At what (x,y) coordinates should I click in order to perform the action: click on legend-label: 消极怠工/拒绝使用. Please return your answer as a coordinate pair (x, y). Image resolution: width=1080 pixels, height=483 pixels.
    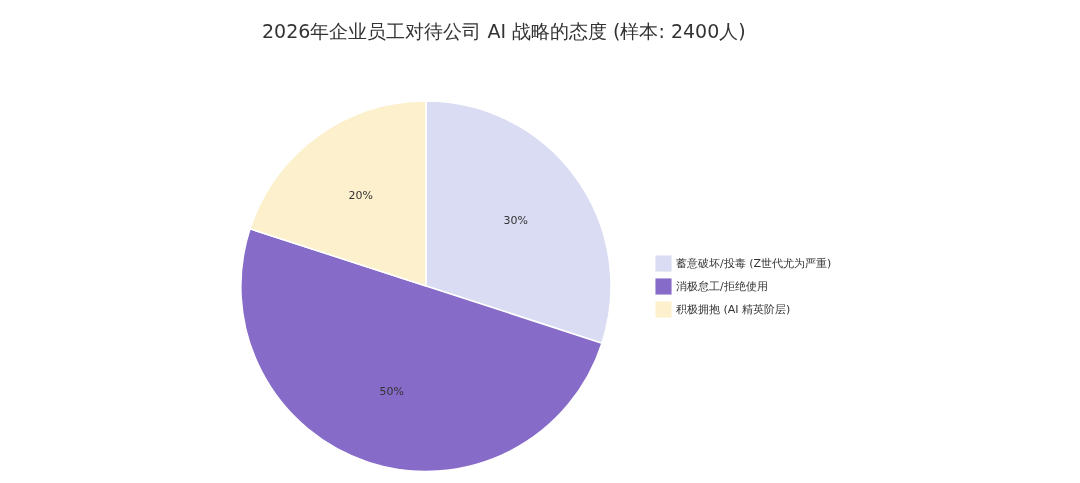
    Looking at the image, I should click on (722, 286).